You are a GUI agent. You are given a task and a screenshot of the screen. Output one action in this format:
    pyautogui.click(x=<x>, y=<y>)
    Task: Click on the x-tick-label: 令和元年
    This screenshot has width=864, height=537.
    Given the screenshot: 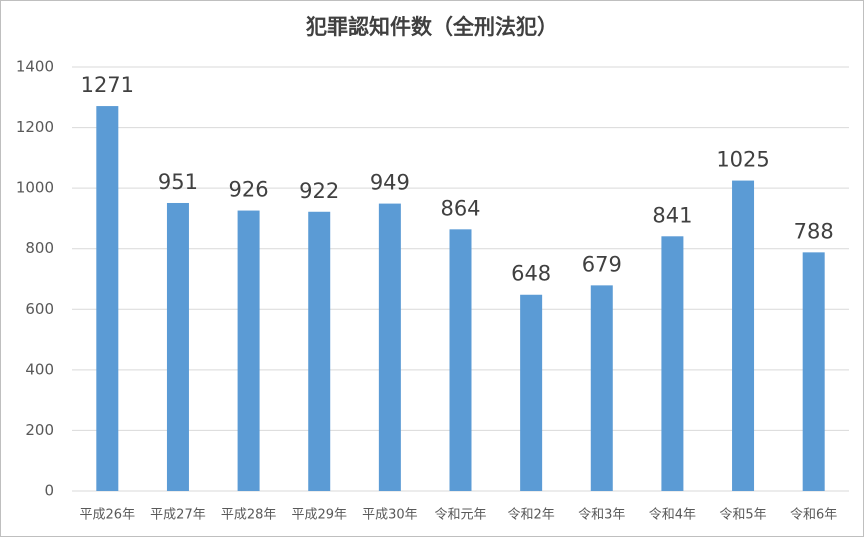 What is the action you would take?
    pyautogui.click(x=460, y=515)
    